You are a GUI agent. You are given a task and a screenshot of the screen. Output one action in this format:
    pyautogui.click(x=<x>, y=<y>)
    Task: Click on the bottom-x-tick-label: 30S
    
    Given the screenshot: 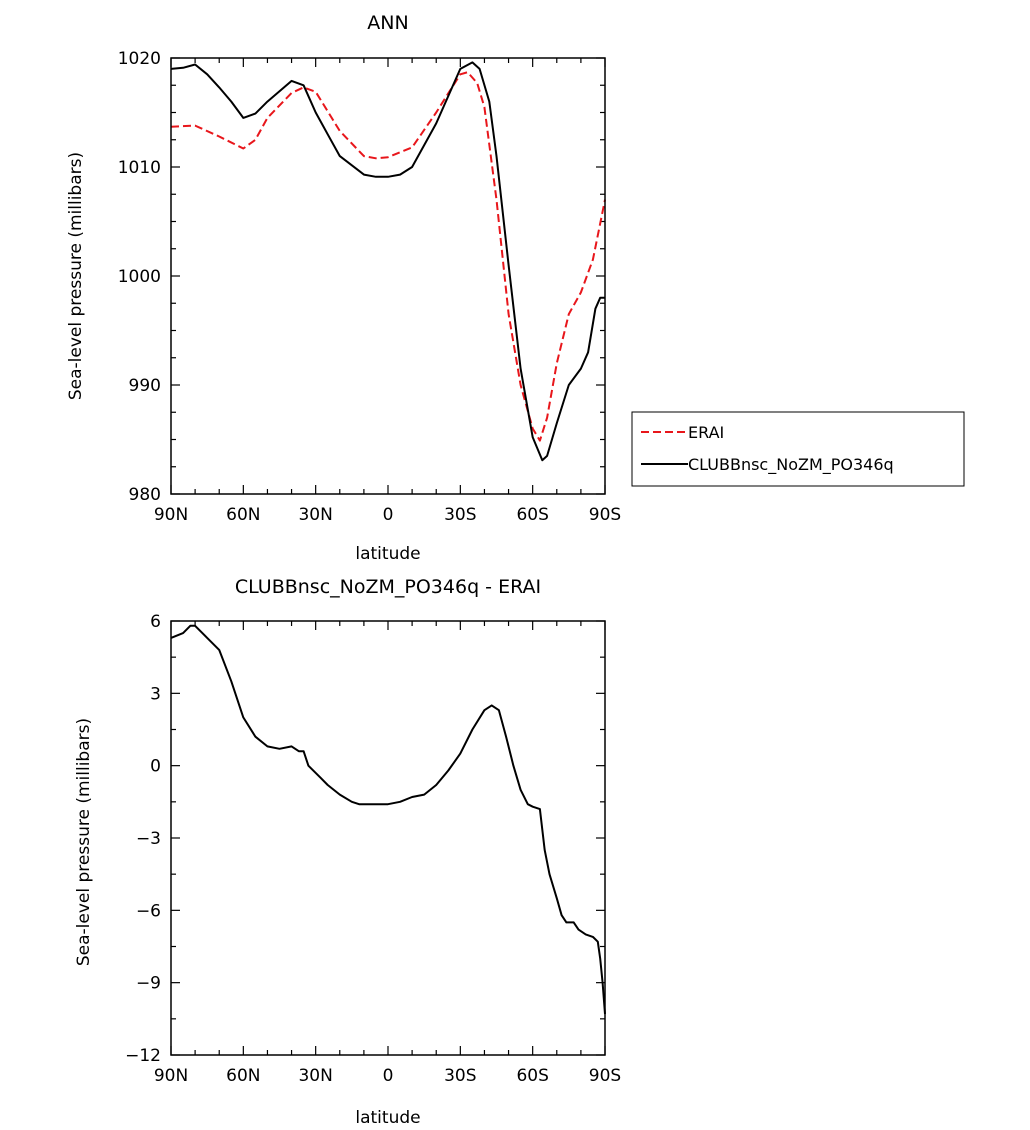 What is the action you would take?
    pyautogui.click(x=460, y=1076)
    